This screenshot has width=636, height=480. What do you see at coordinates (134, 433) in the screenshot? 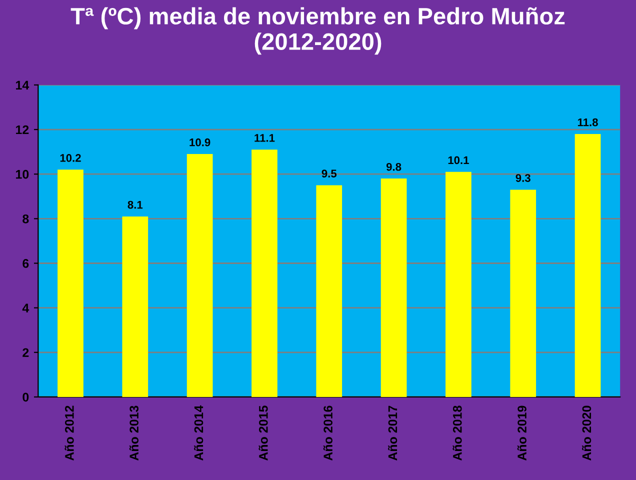
I see `x-tick-label: Año 2013` at bounding box center [134, 433].